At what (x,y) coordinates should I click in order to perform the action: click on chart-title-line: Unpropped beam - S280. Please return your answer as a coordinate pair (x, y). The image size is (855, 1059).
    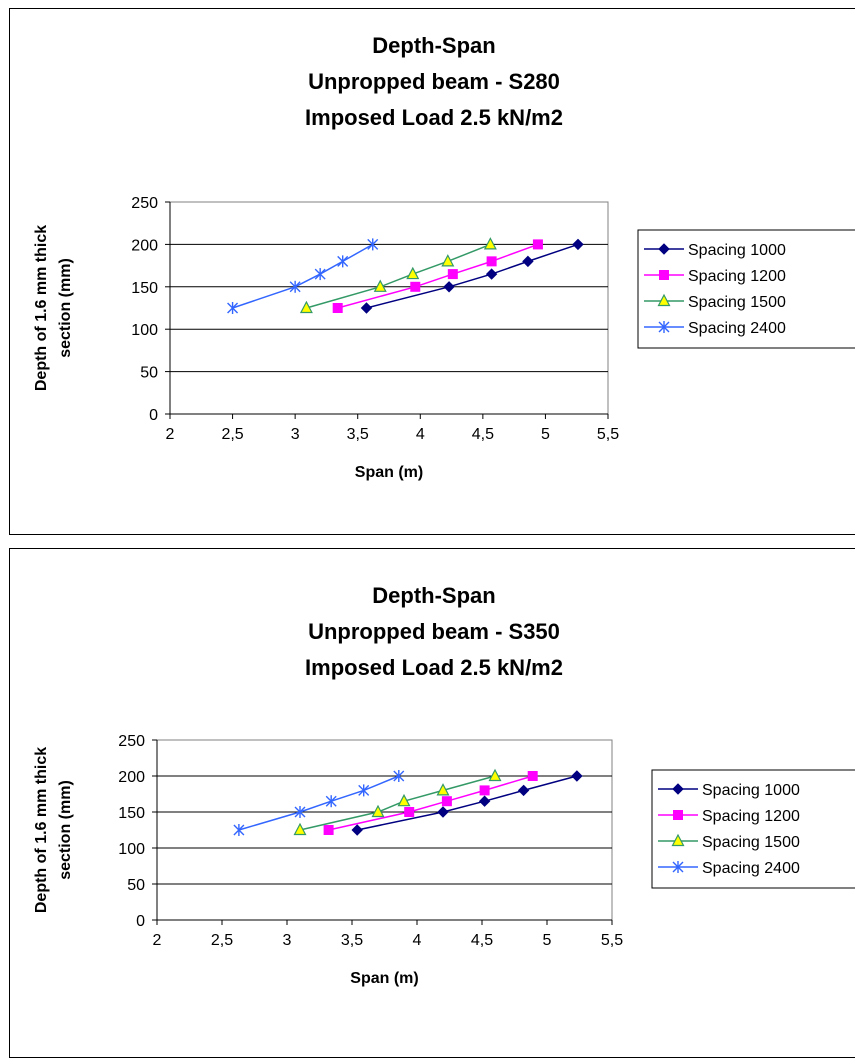
    Looking at the image, I should click on (434, 81).